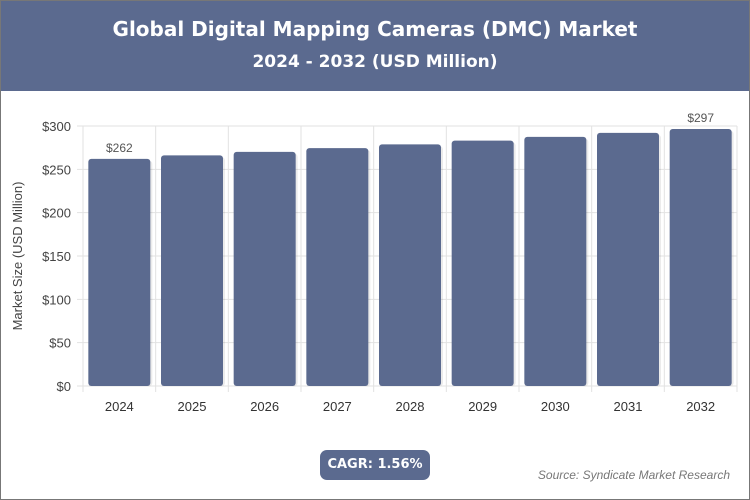  What do you see at coordinates (410, 406) in the screenshot?
I see `x-tick-label: 2028` at bounding box center [410, 406].